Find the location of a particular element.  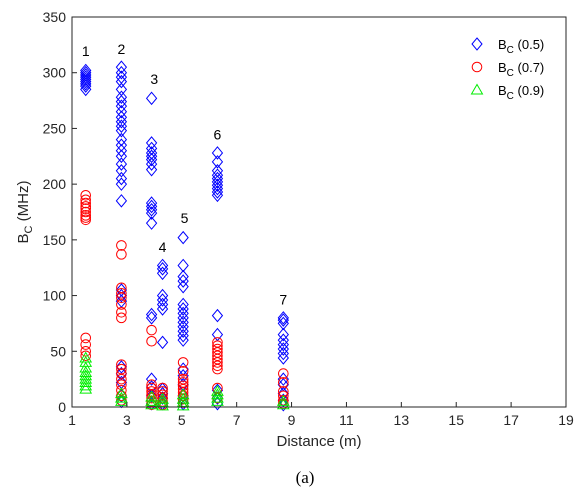

y-tick-label: 300 is located at coordinates (55, 73).